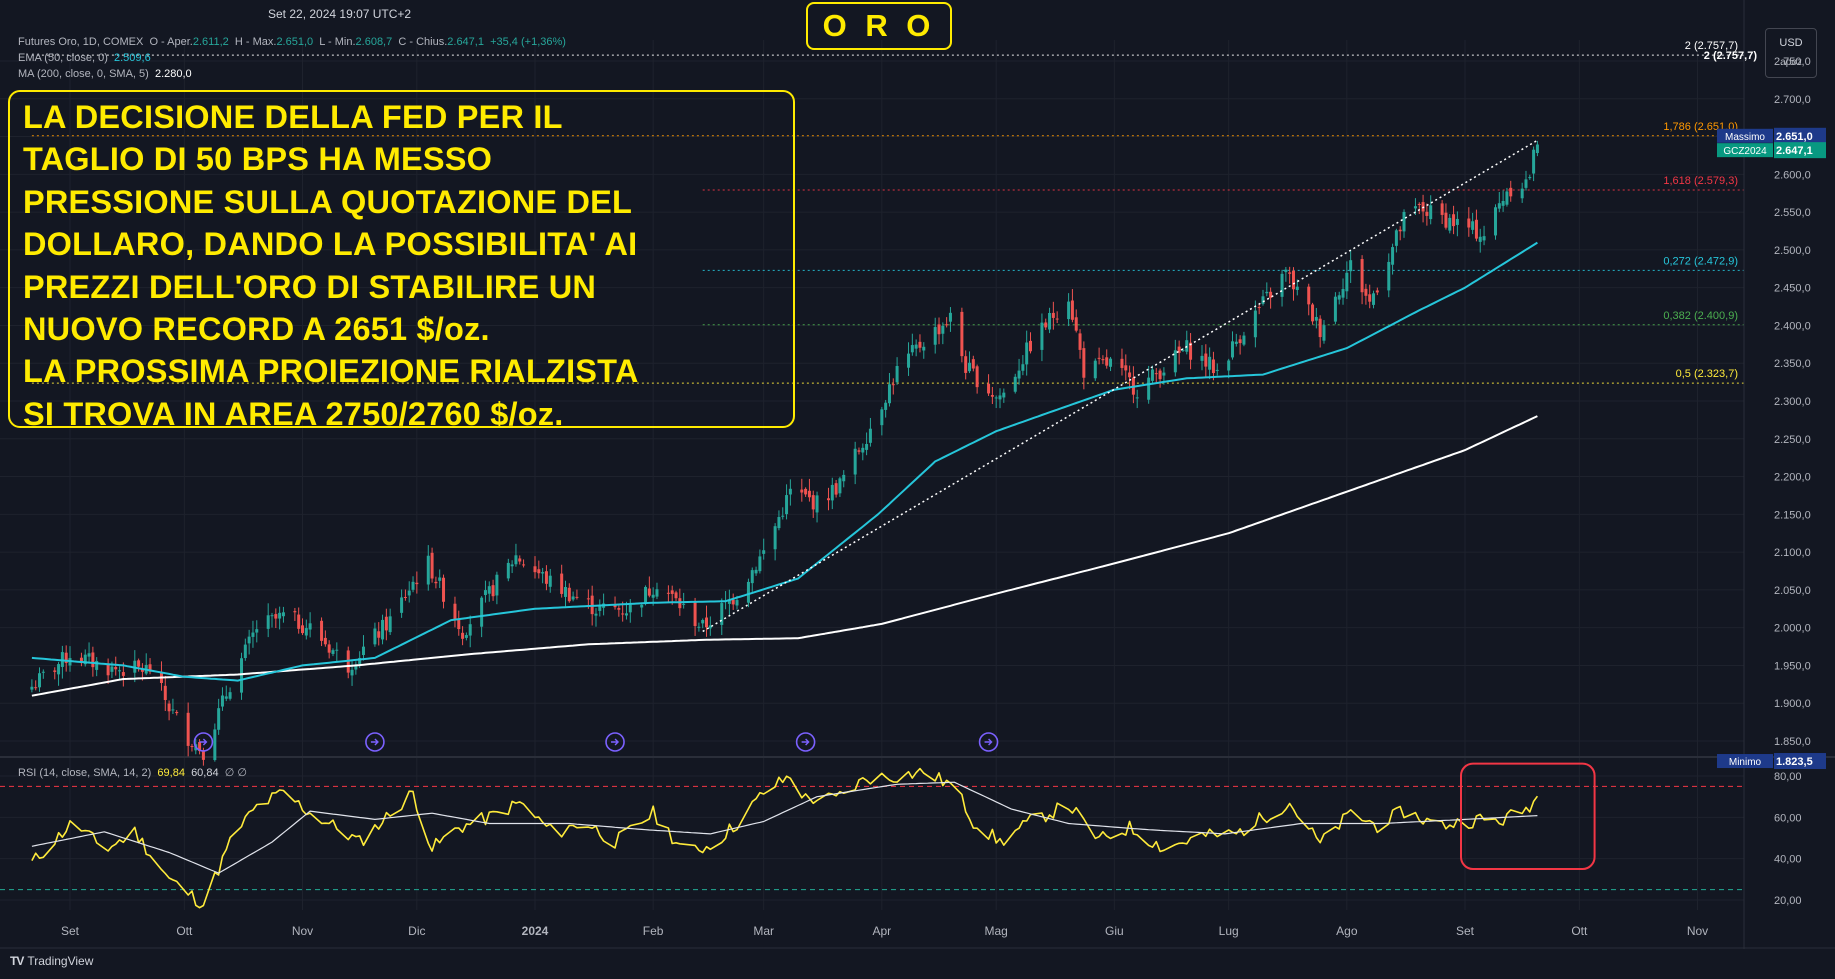  What do you see at coordinates (1792, 326) in the screenshot?
I see `price-tick-label: 2.400,0` at bounding box center [1792, 326].